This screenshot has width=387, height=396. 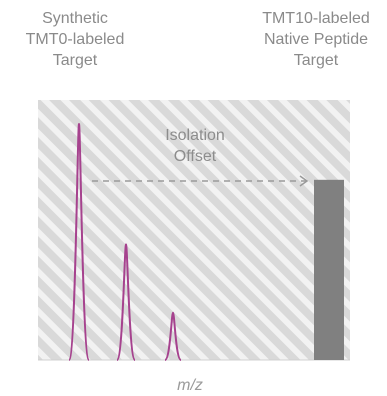 I want to click on isolation-offset-label: Isolation Offset, so click(x=195, y=146).